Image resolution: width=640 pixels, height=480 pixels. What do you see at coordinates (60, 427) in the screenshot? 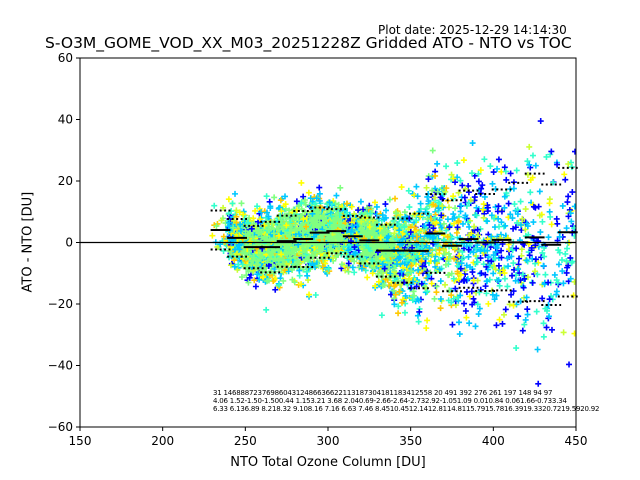
I see `y-tick-label: −60` at bounding box center [60, 427].